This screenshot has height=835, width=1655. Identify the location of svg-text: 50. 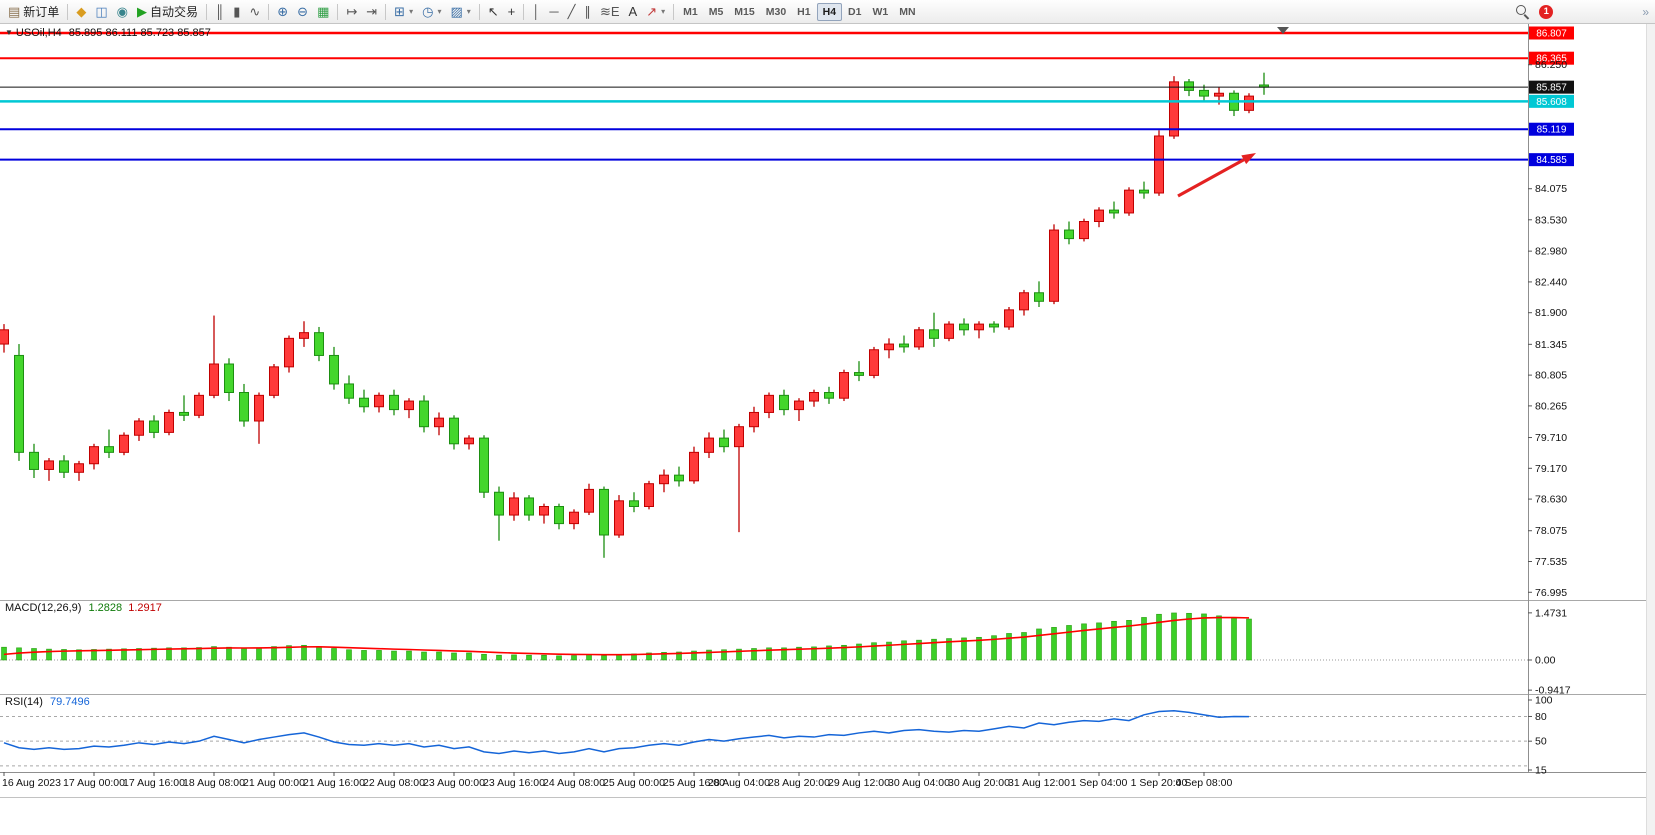
(1541, 742).